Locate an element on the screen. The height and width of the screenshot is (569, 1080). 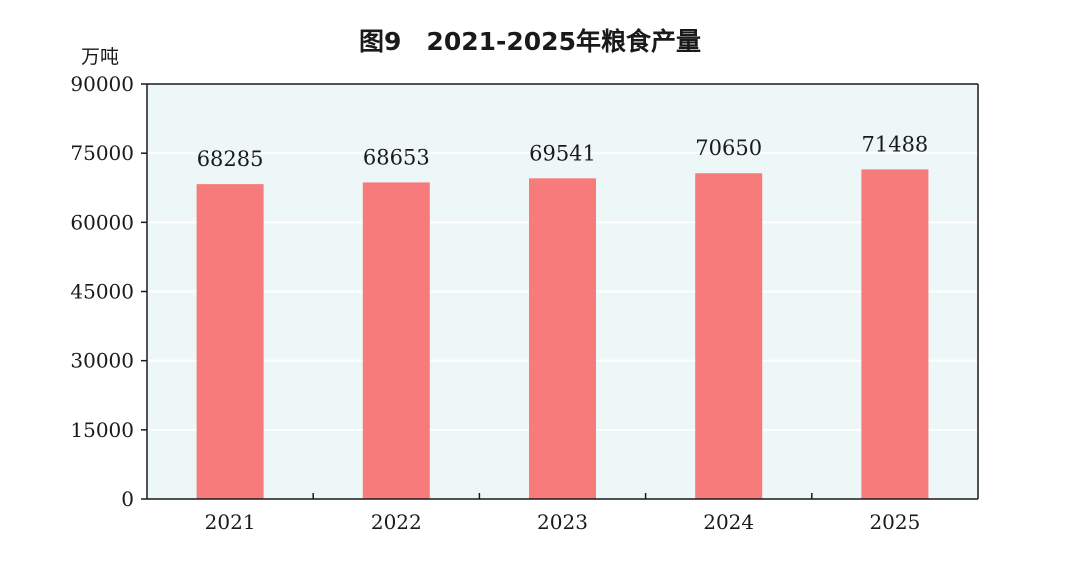
value-label-2022: 68653 is located at coordinates (396, 157).